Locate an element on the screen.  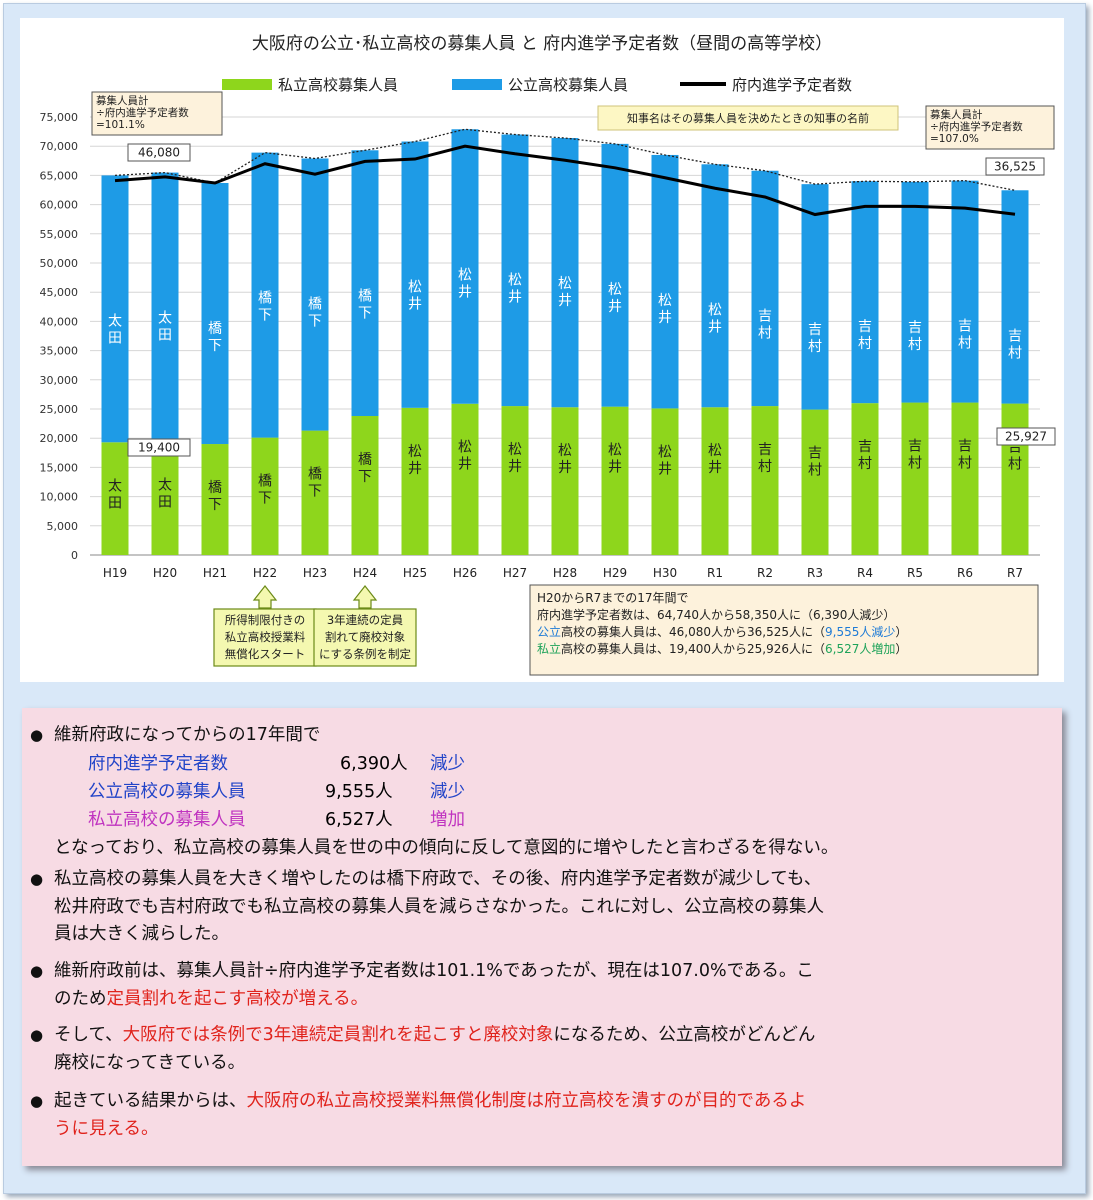
y-tick-label: 75,000 is located at coordinates (59, 117).